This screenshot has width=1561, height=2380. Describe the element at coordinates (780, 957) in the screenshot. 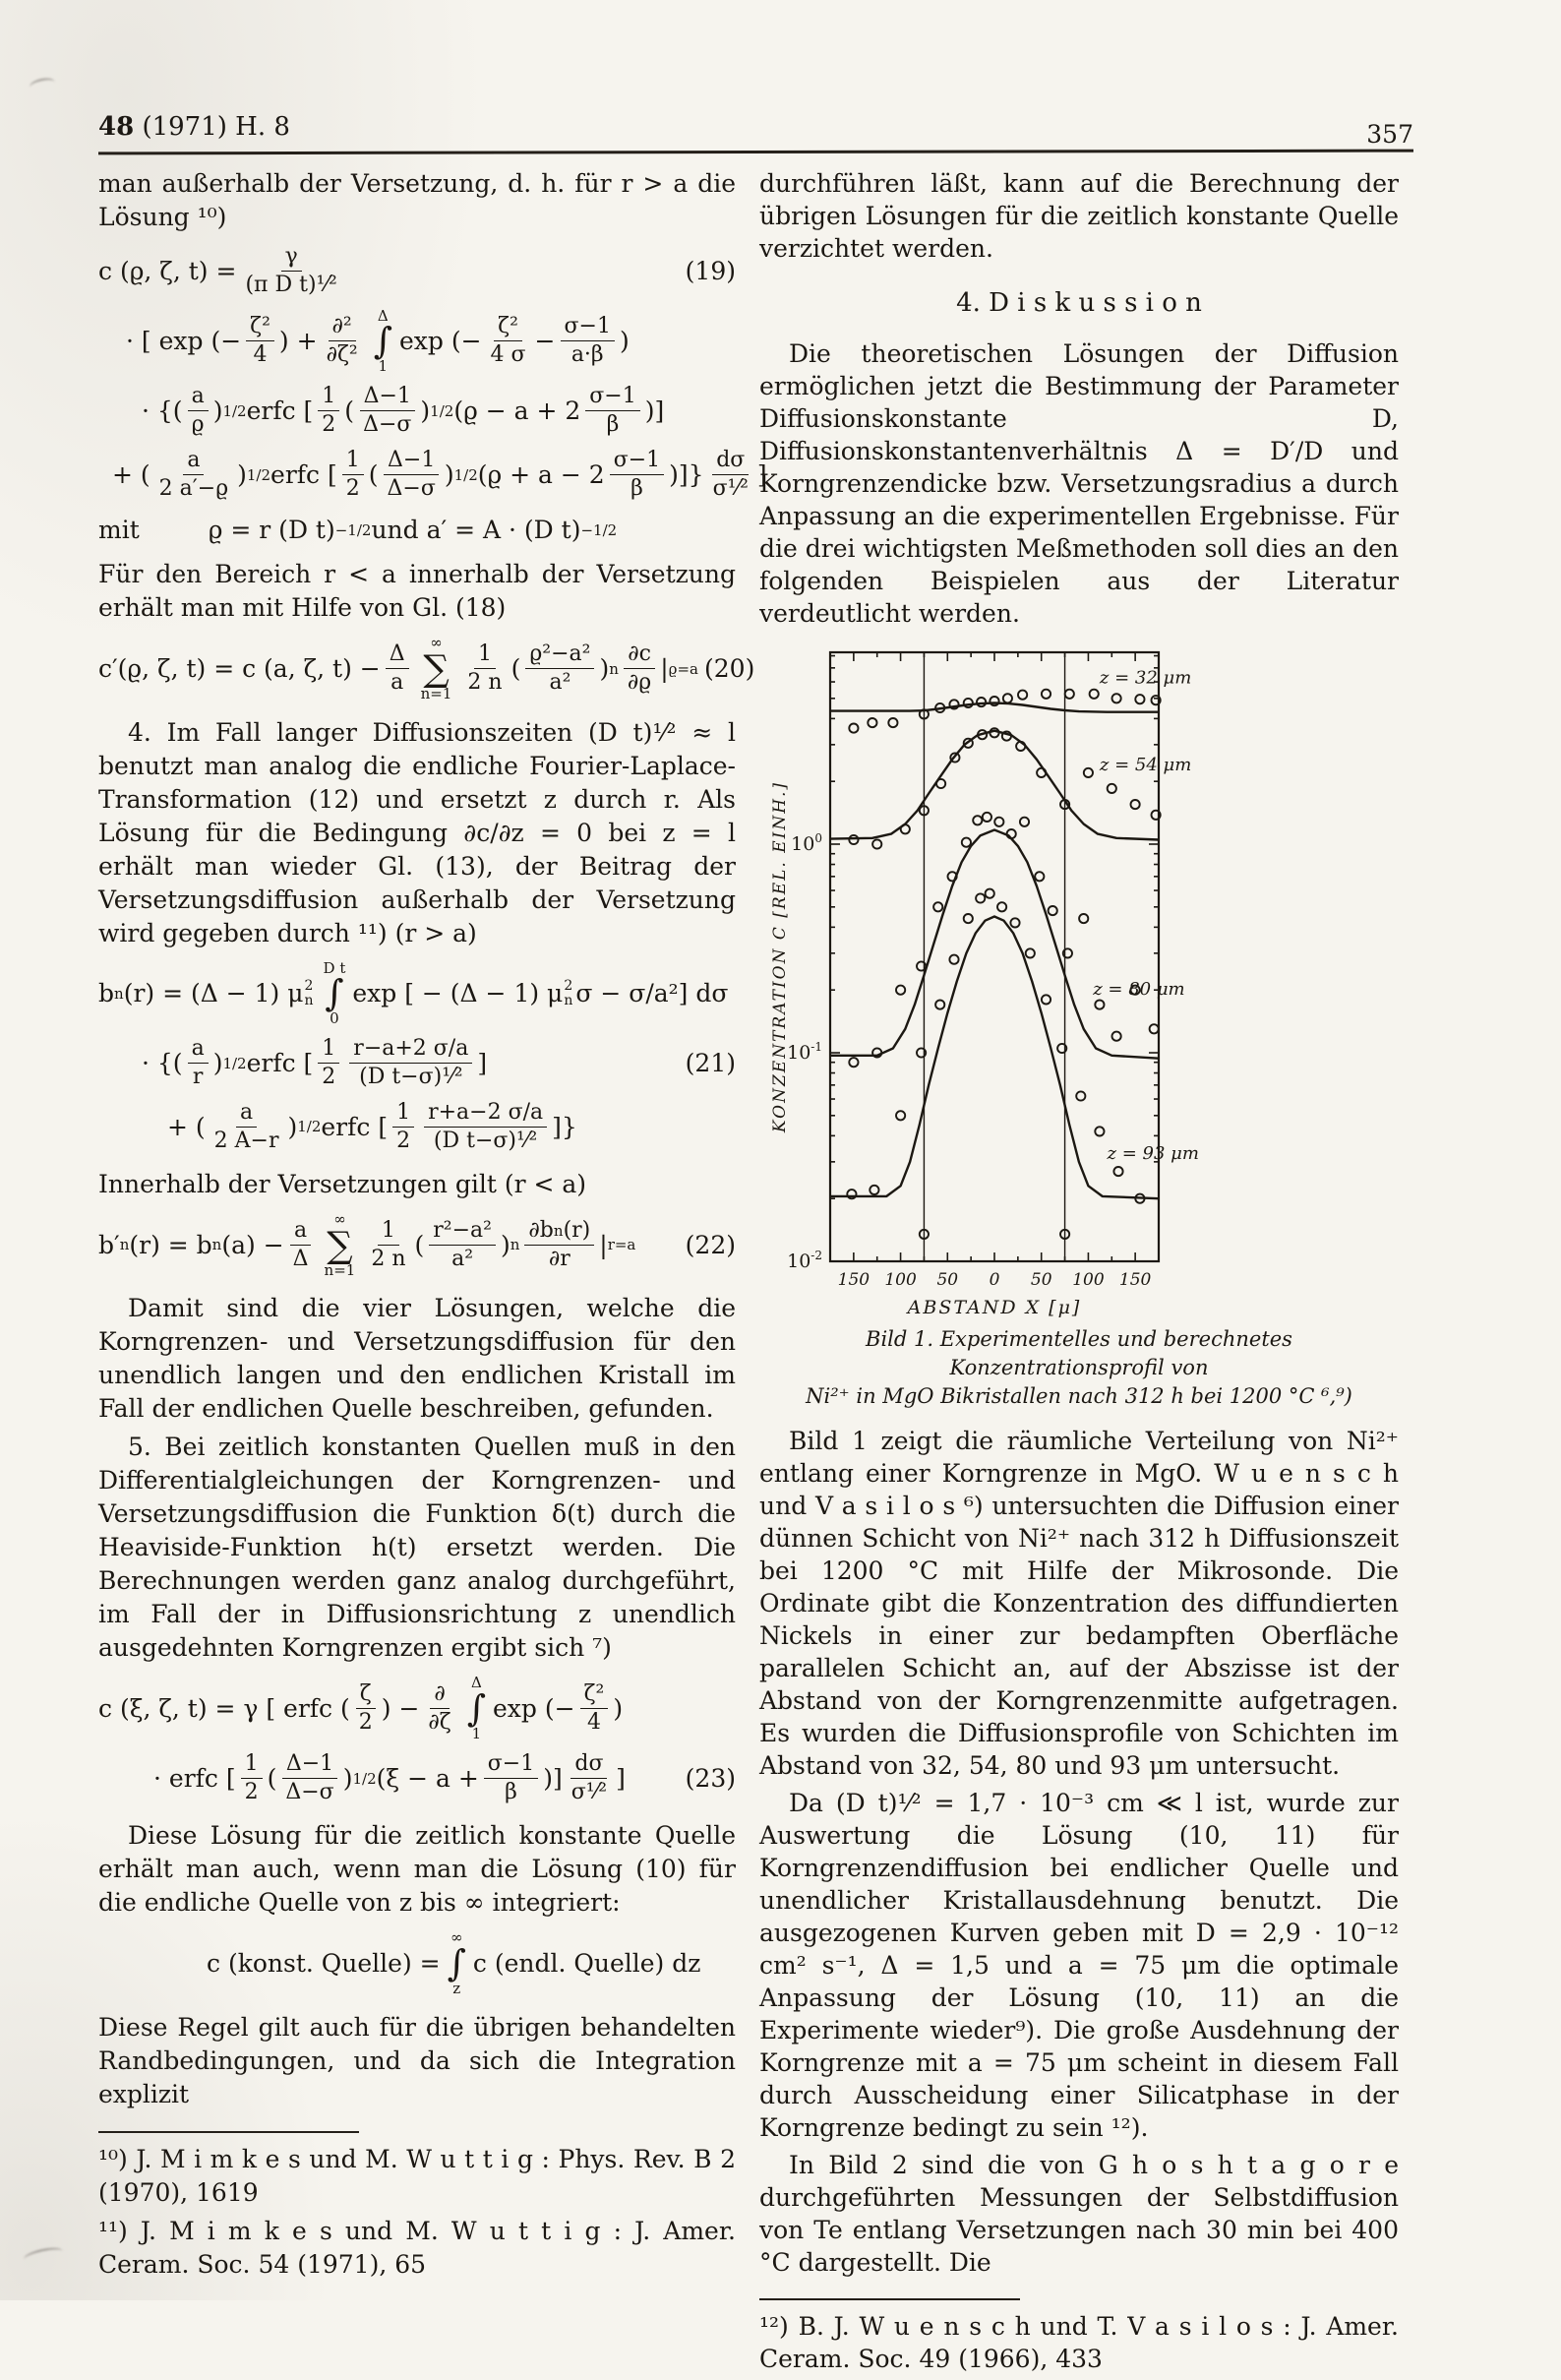

I see `y-axis-label: KONZENTRATION C [REL. EINH.]` at that location.